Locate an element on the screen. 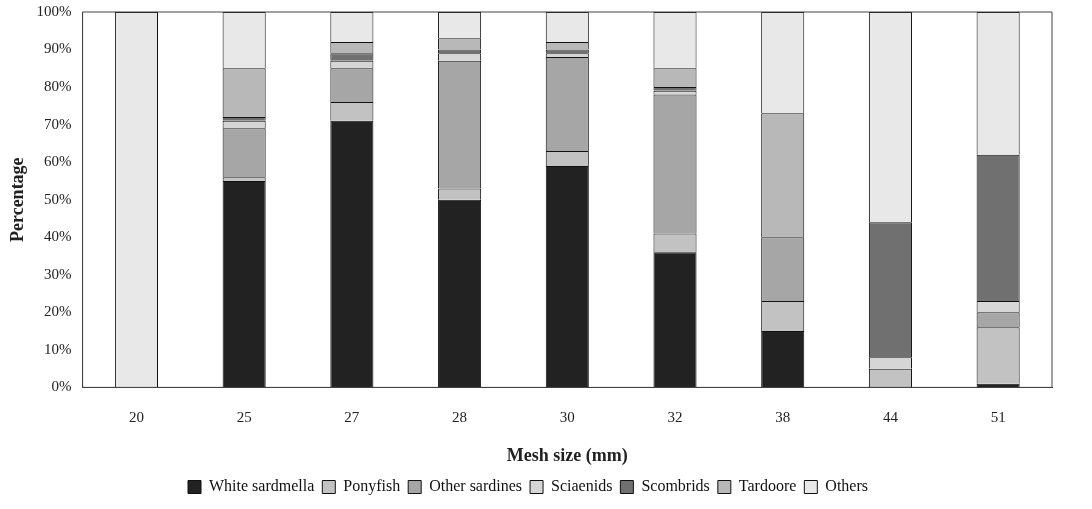  x-tick-label: 27 is located at coordinates (352, 417).